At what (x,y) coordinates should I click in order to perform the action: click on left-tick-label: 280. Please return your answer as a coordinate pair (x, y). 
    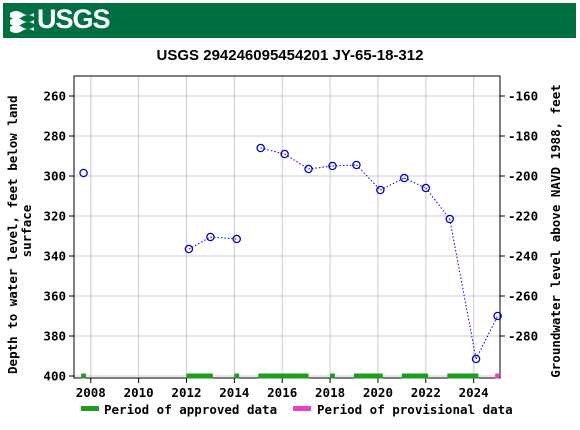
    Looking at the image, I should click on (54, 136).